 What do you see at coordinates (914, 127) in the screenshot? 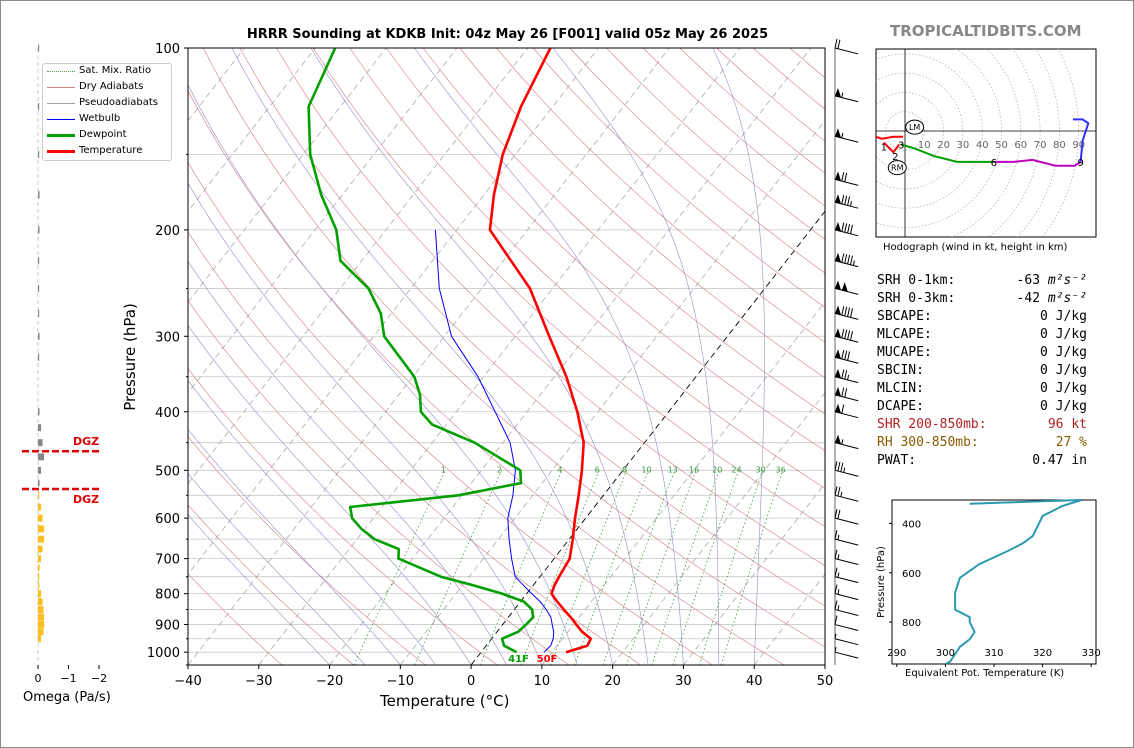
I see `storm-motion-label: LM` at bounding box center [914, 127].